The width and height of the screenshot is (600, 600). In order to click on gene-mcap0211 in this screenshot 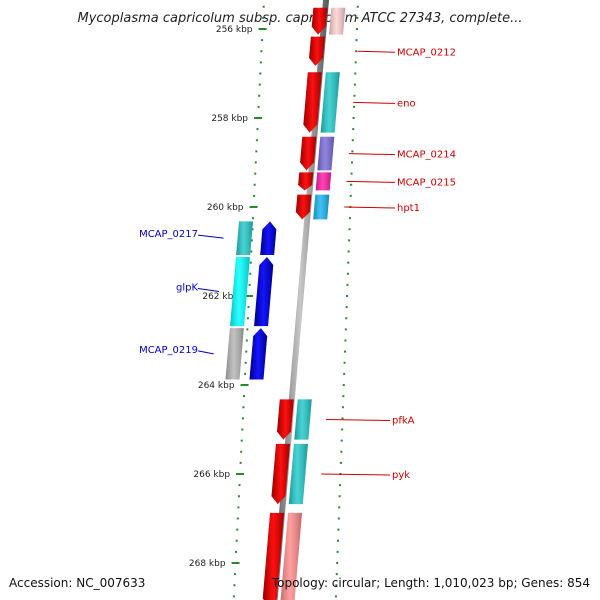, I will do `click(328, 21)`.